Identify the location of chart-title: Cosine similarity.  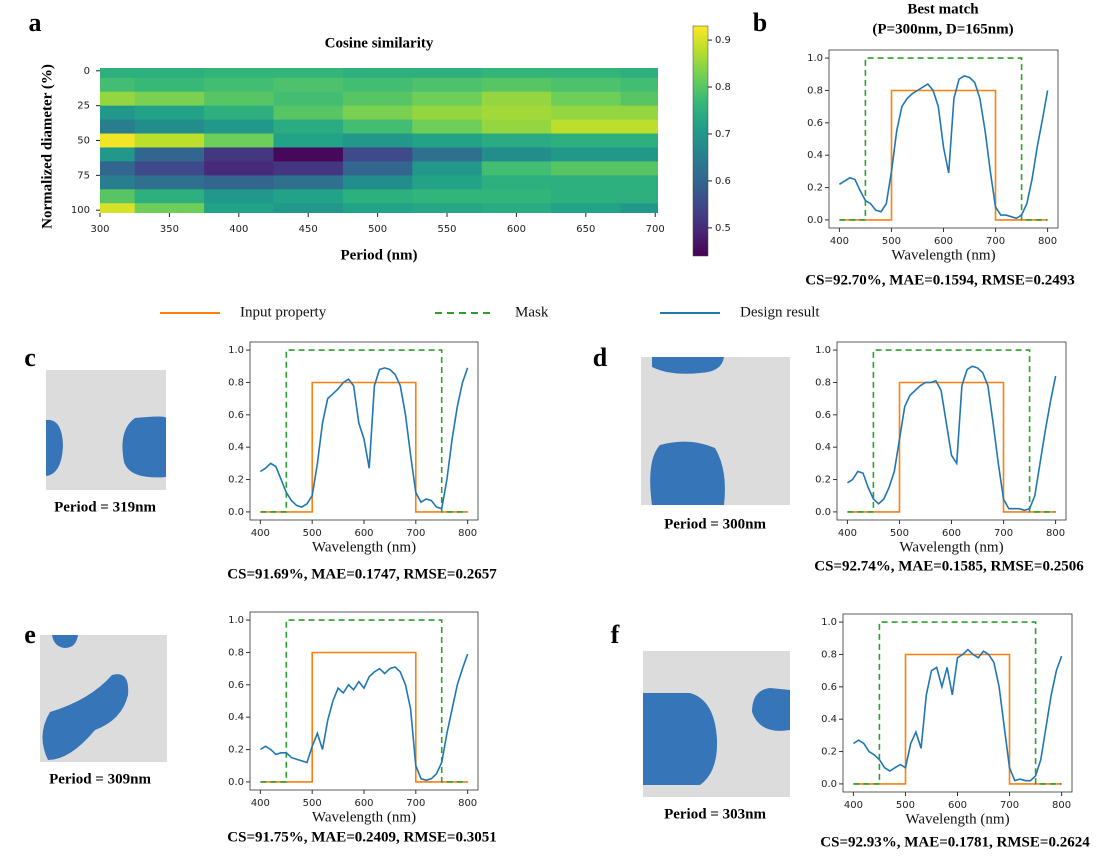
(379, 43).